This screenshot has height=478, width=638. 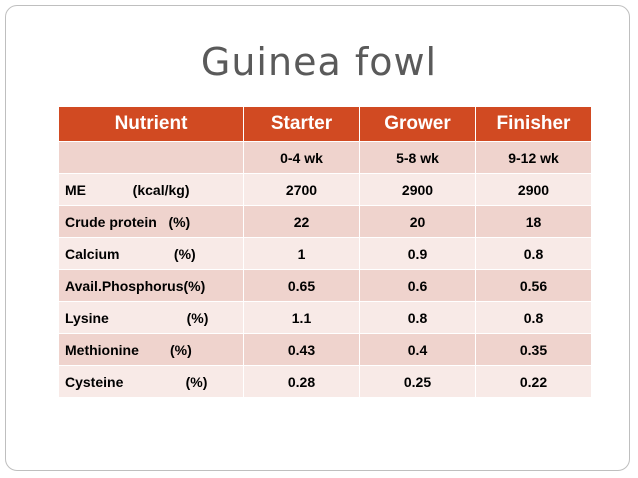 I want to click on value-cell: 0.4, so click(x=417, y=349).